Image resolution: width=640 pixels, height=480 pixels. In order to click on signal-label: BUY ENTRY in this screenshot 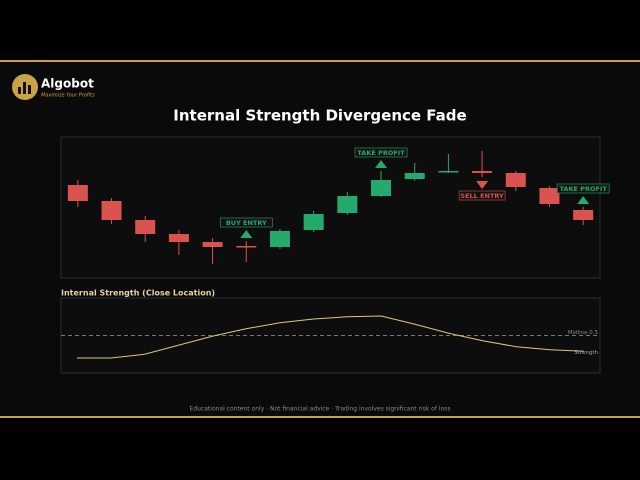, I will do `click(246, 223)`.